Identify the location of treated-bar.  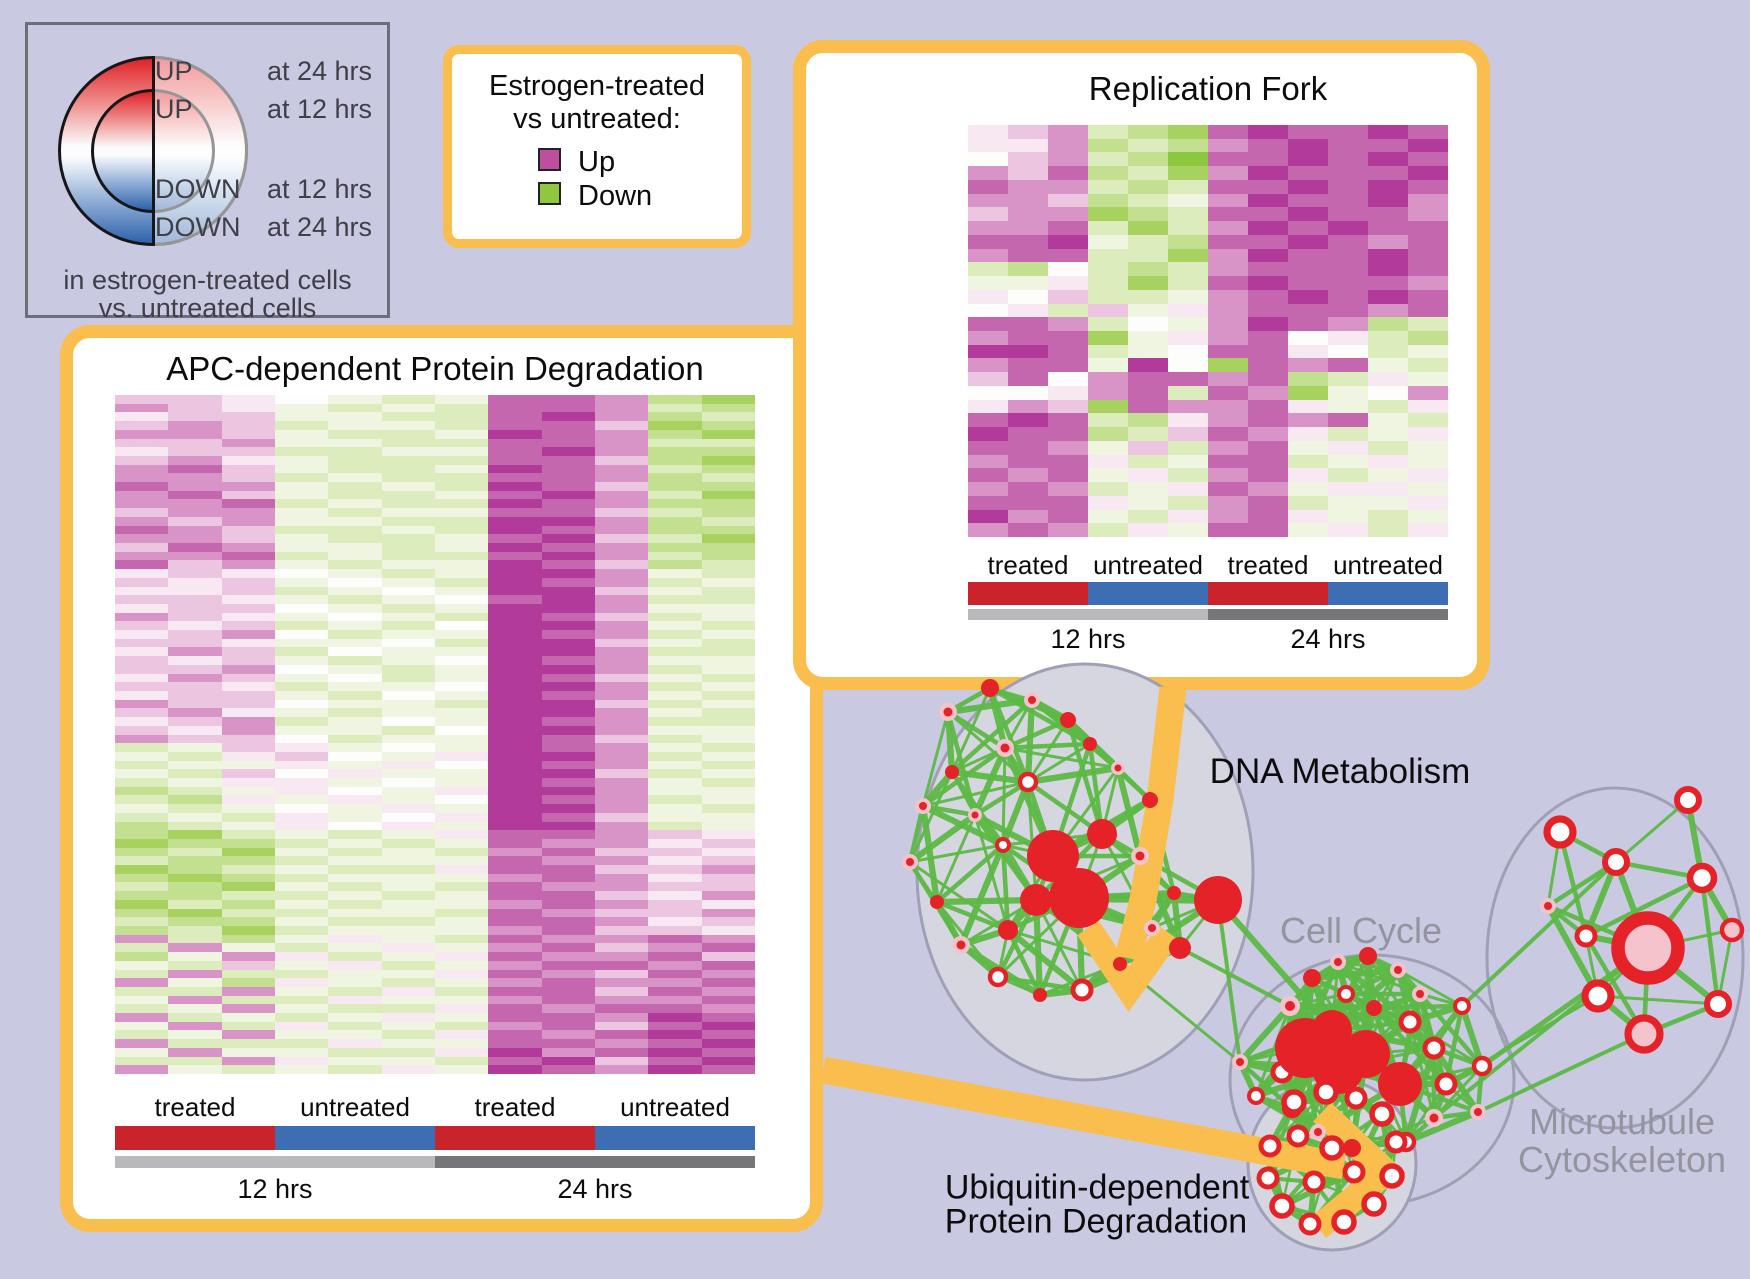
(1268, 593).